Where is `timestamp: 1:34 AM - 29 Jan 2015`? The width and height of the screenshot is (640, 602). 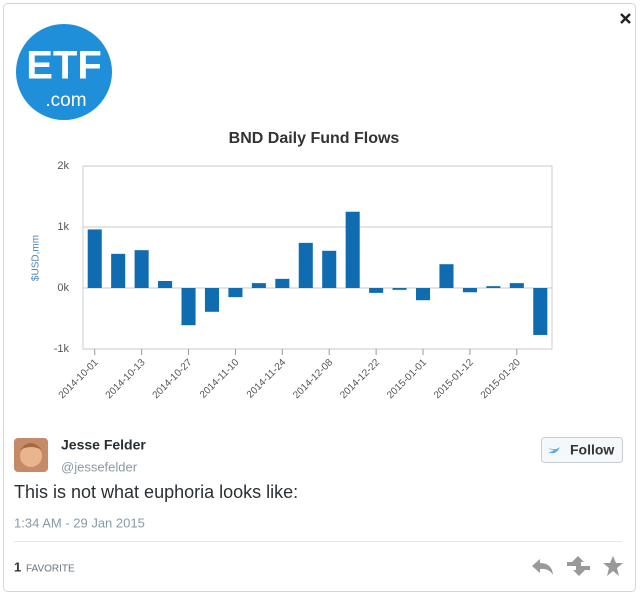
timestamp: 1:34 AM - 29 Jan 2015 is located at coordinates (79, 522).